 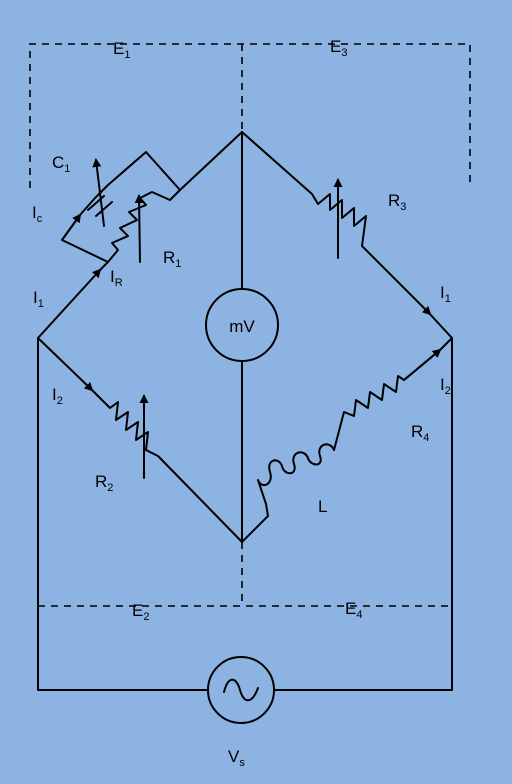 What do you see at coordinates (245, 574) in the screenshot?
I see `lower-dashed-boundary` at bounding box center [245, 574].